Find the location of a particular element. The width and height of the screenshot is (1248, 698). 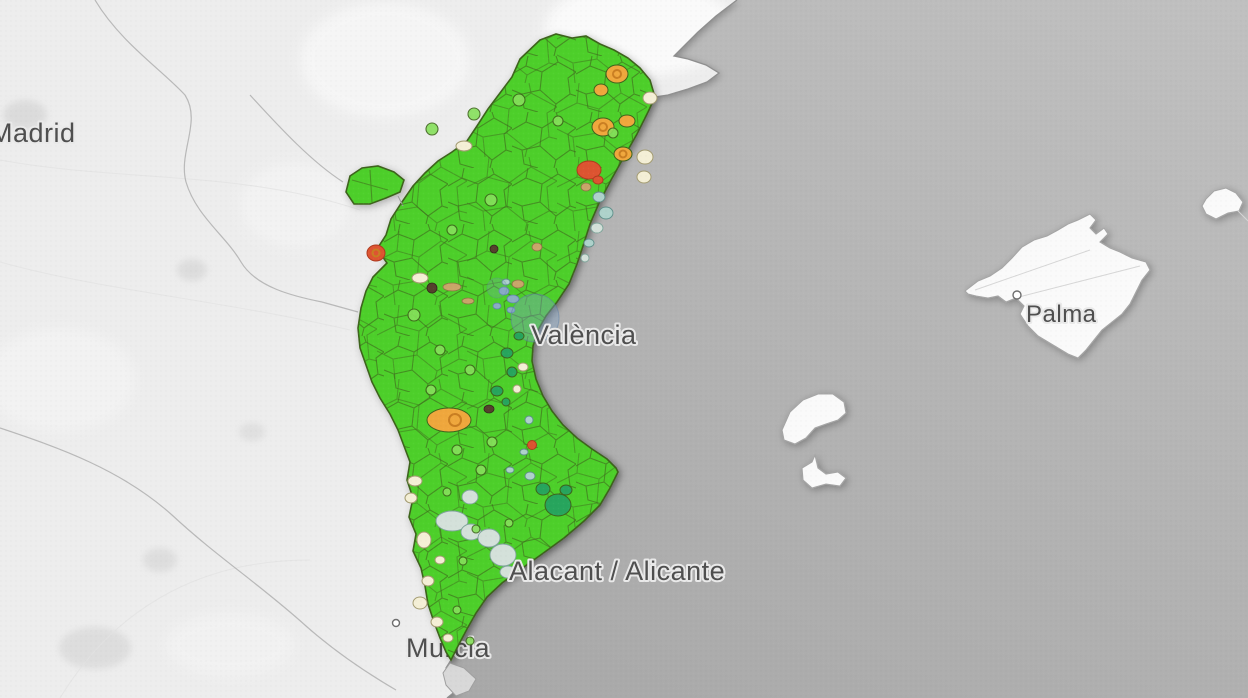

label-valencia: València is located at coordinates (584, 335).